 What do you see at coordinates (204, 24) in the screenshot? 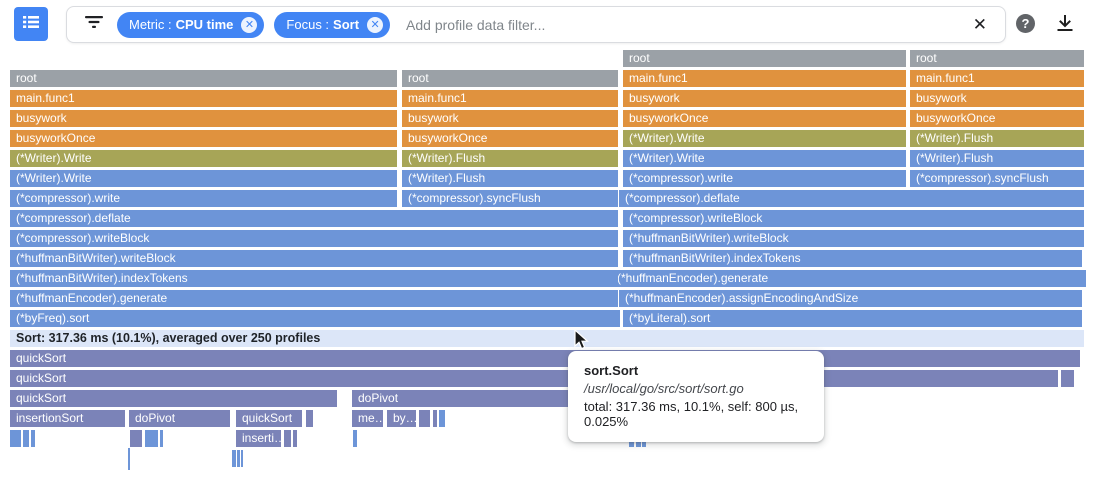
I see `chip-value: CPU time` at bounding box center [204, 24].